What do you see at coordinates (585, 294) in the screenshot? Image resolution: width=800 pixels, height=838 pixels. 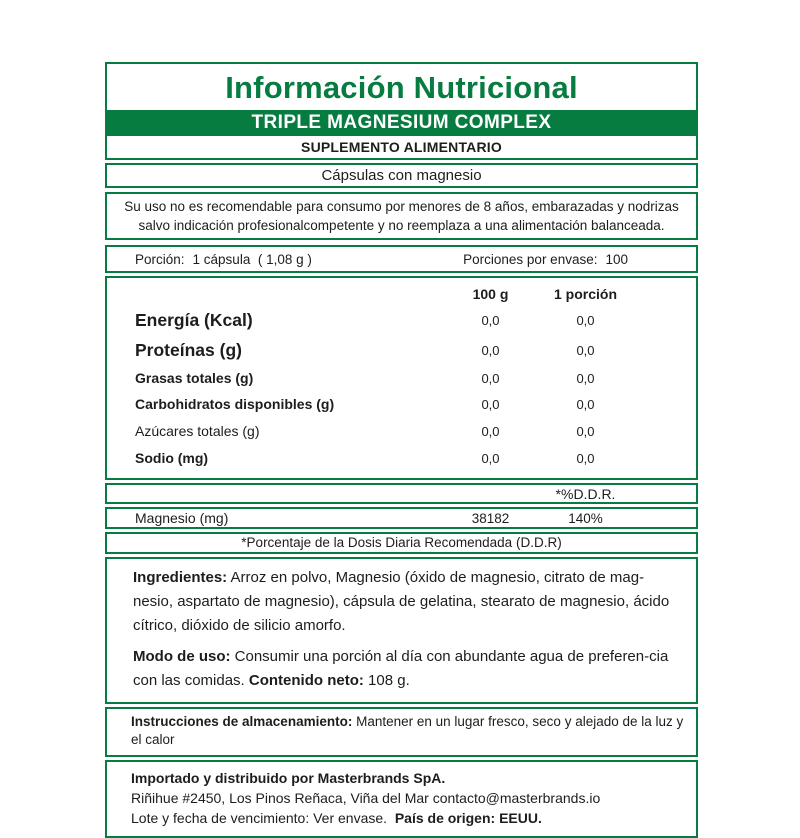 I see `col-portion-header: 1 porción` at bounding box center [585, 294].